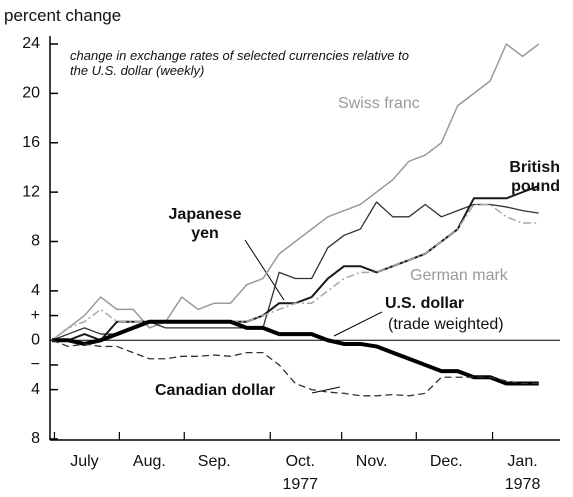  Describe the element at coordinates (31, 191) in the screenshot. I see `y-tick-label: 12` at that location.